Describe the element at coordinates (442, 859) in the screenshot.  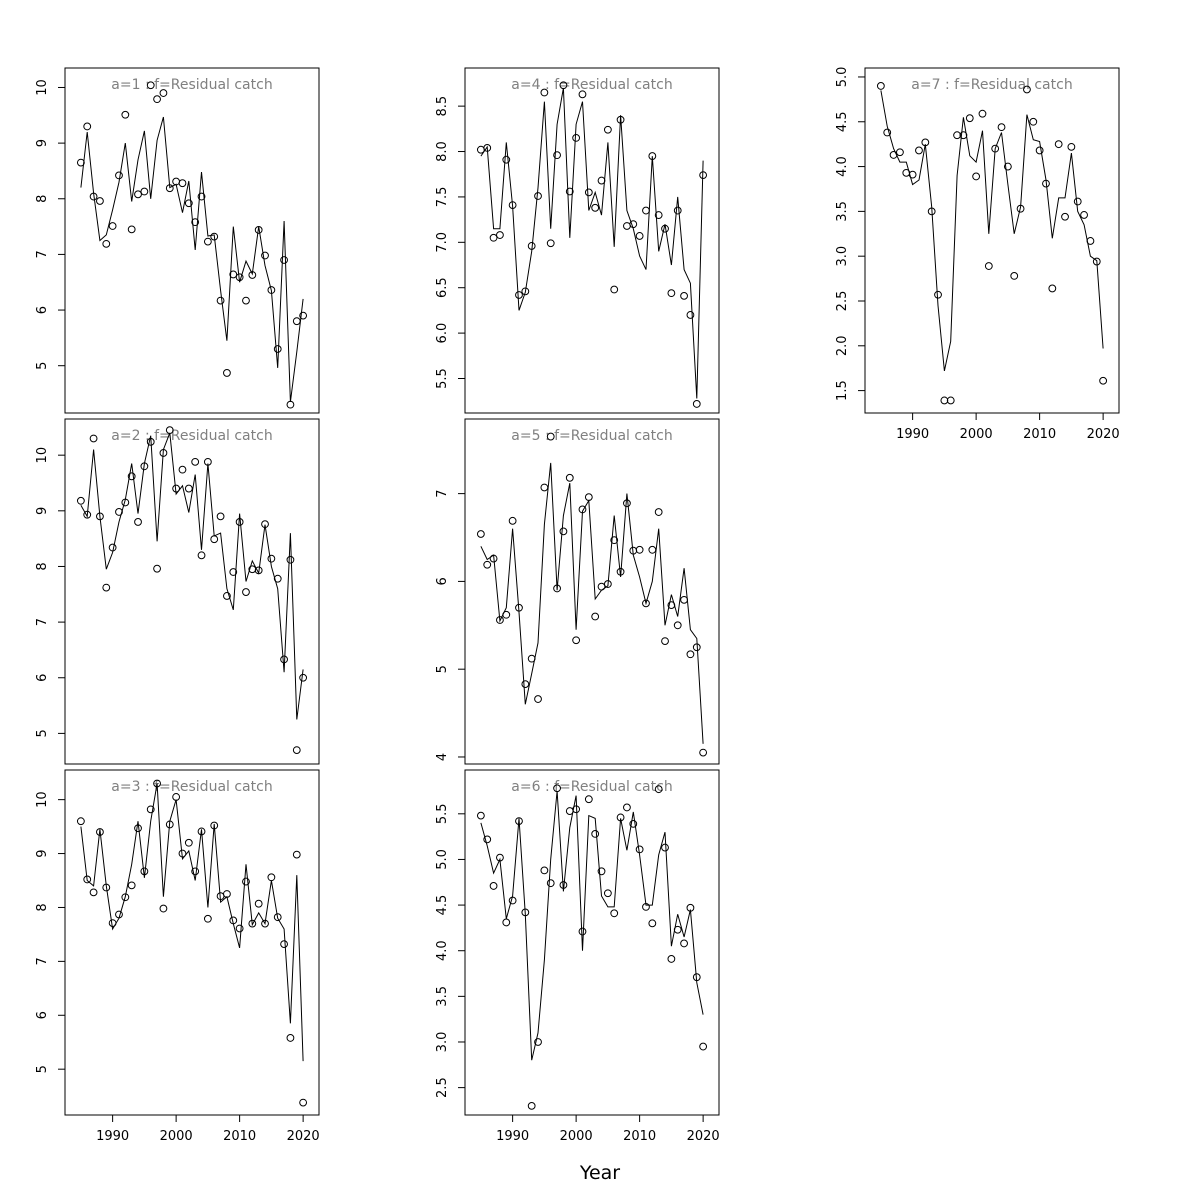
I see `y-tick-label: 5.0` at that location.